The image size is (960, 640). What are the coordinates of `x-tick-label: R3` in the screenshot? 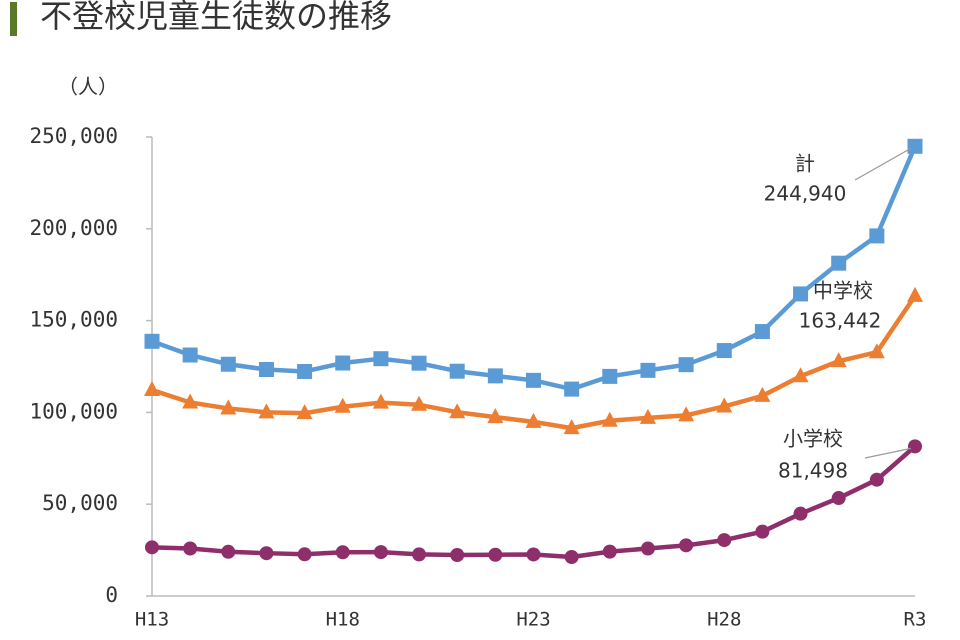 It's located at (915, 620).